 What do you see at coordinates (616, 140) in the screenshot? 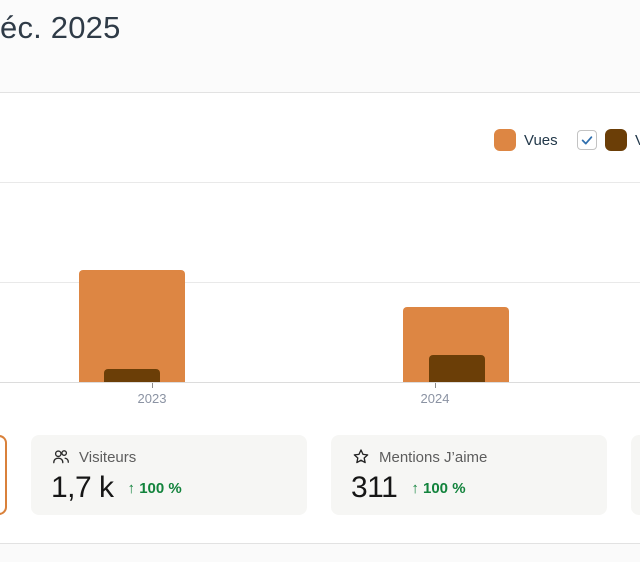
I see `second-series-swatch` at bounding box center [616, 140].